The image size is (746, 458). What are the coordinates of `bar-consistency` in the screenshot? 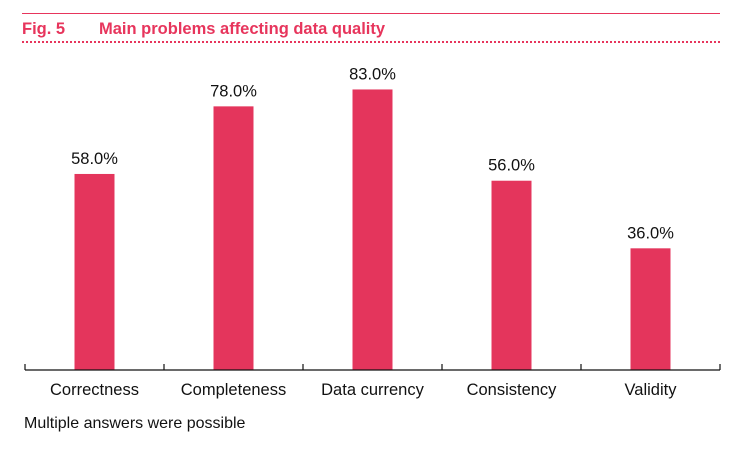 It's located at (511, 275).